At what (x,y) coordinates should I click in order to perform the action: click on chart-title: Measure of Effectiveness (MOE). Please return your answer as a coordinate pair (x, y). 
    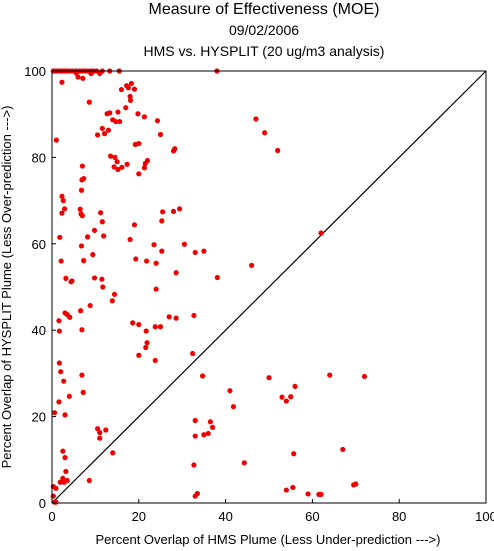
    Looking at the image, I should click on (264, 9).